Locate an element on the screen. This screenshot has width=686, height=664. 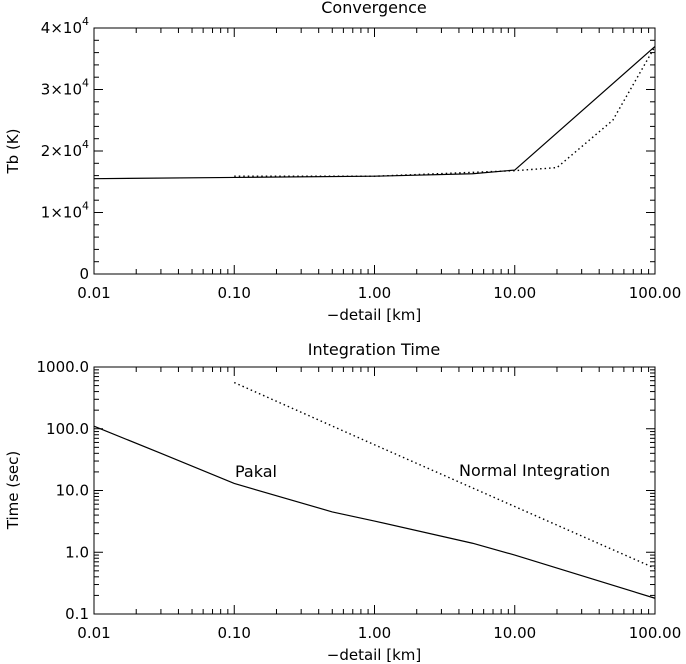
y-tick-label: 100.0 is located at coordinates (67, 429).